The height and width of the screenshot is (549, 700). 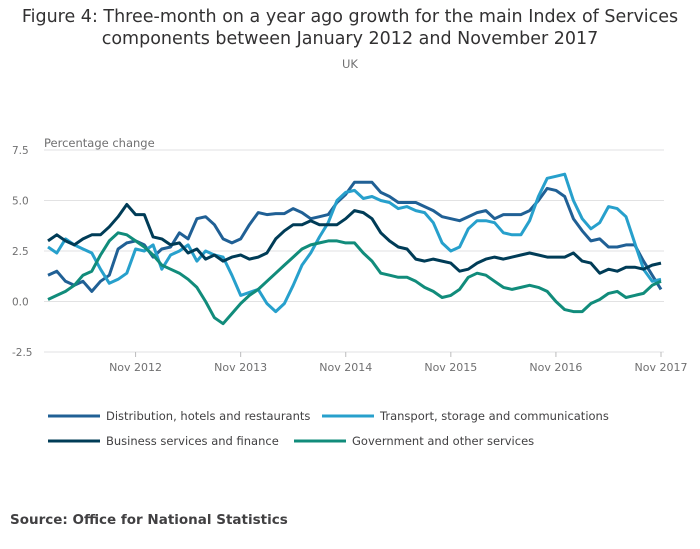 I want to click on x-tick-label: Nov 2012, so click(x=135, y=367).